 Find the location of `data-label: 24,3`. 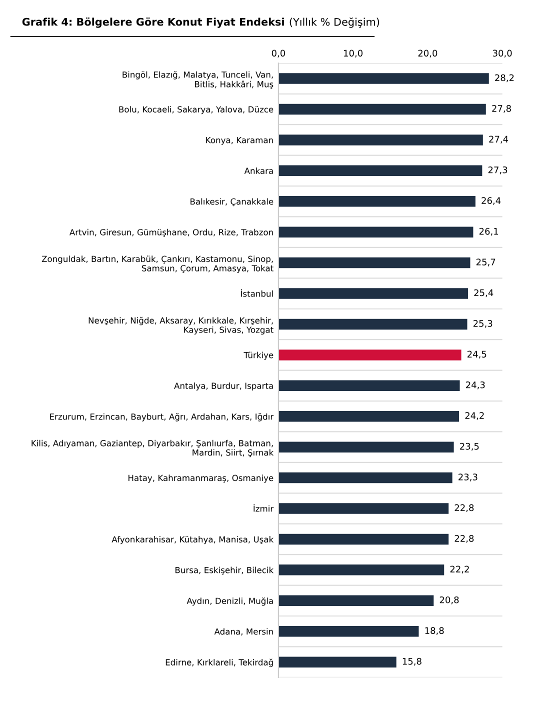

data-label: 24,3 is located at coordinates (475, 385).